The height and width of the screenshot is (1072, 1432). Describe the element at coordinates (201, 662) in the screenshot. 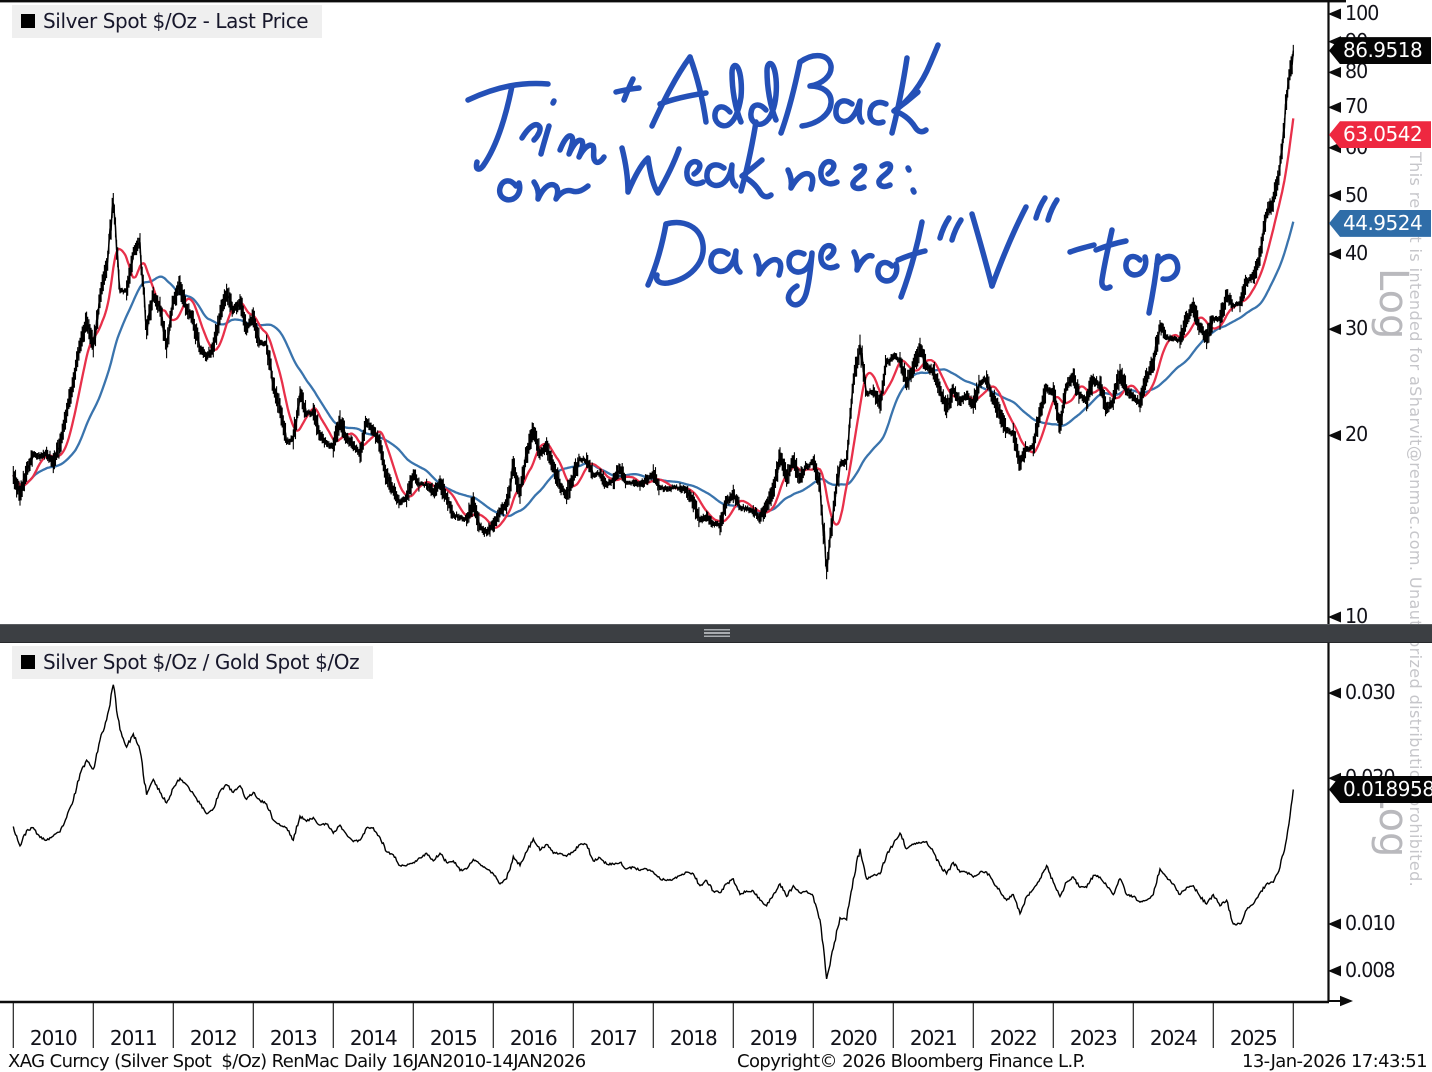

I see `legend-bottom-label: Silver Spot $/Oz / Gold Spot $/Oz` at that location.